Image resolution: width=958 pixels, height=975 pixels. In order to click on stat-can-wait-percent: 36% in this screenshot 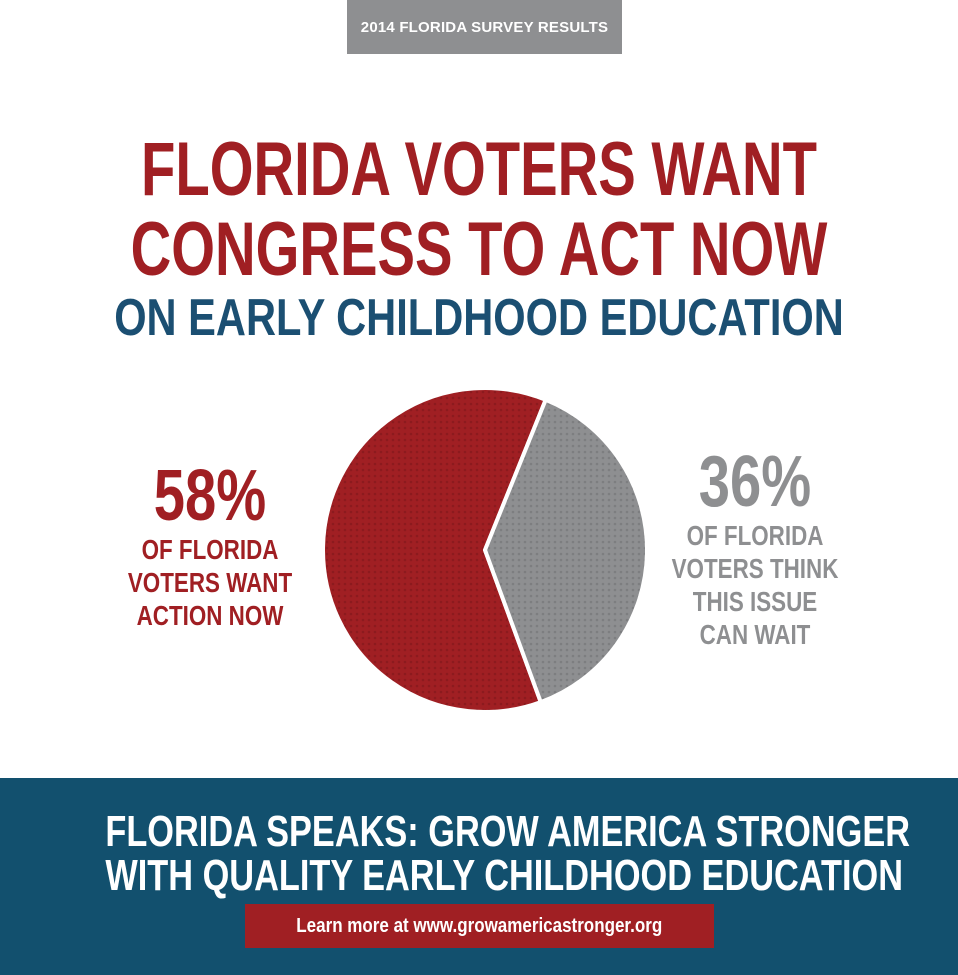, I will do `click(755, 482)`.